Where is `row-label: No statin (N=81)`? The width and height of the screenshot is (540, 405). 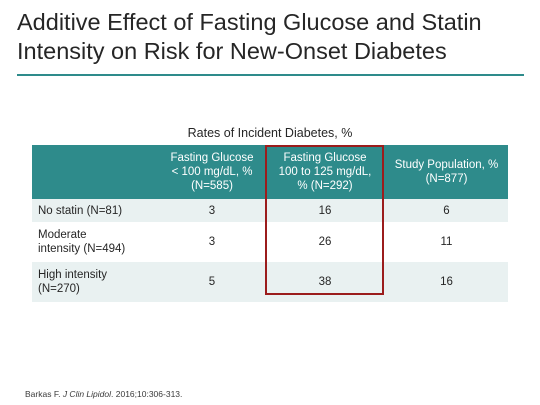 row-label: No statin (N=81) is located at coordinates (95, 210).